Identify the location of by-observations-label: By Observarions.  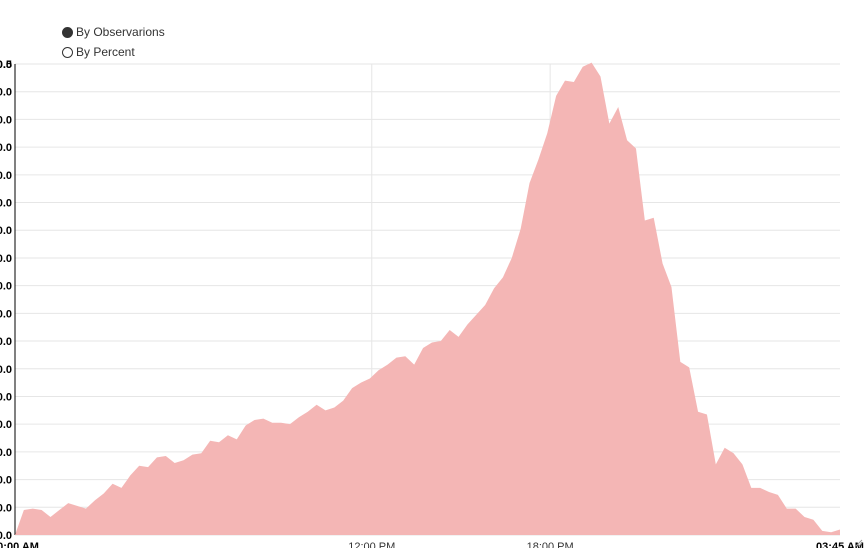
(120, 32).